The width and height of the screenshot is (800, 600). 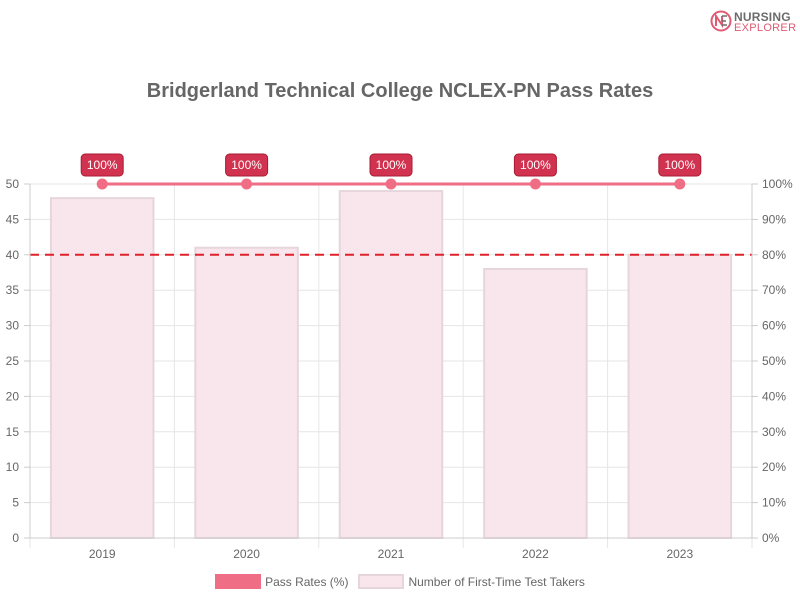 I want to click on x-tick-label: 2022, so click(x=535, y=554).